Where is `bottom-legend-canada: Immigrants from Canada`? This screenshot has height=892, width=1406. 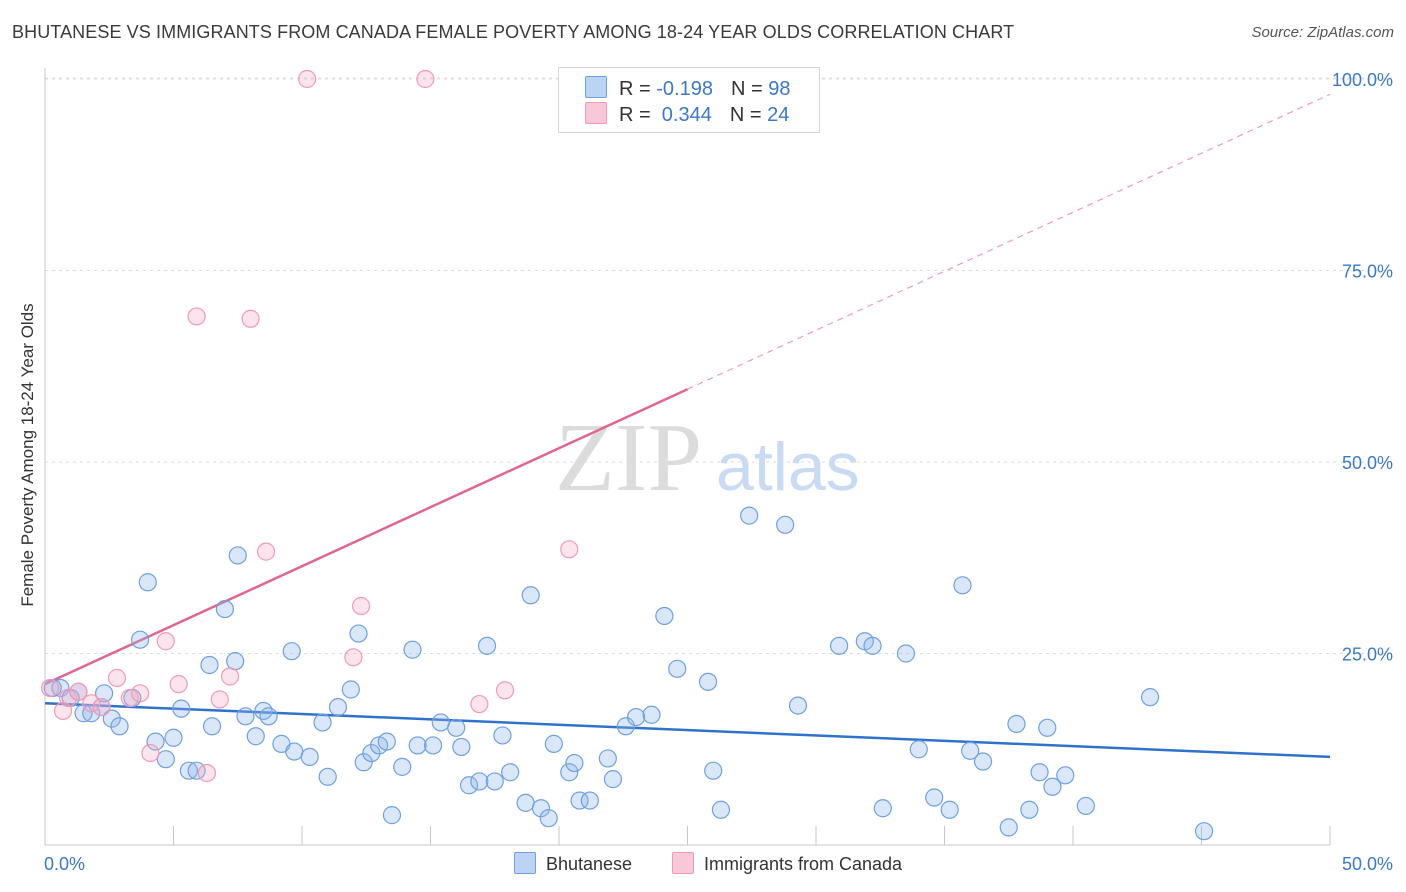
bottom-legend-canada: Immigrants from Canada is located at coordinates (787, 863).